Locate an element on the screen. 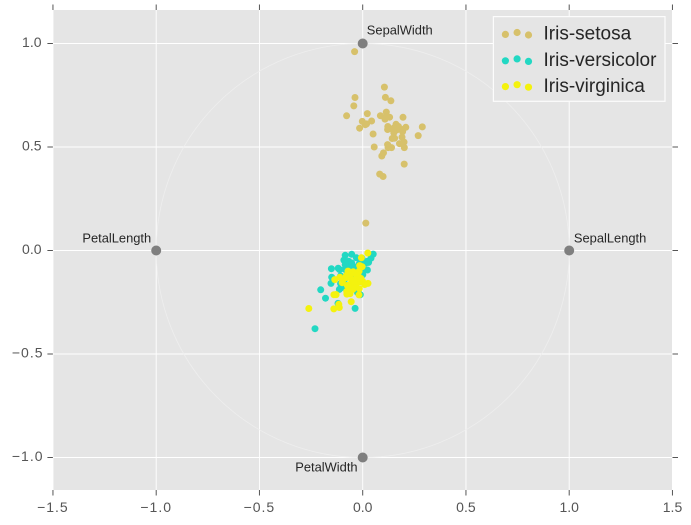  svg-text: Iris-setosa is located at coordinates (588, 34).